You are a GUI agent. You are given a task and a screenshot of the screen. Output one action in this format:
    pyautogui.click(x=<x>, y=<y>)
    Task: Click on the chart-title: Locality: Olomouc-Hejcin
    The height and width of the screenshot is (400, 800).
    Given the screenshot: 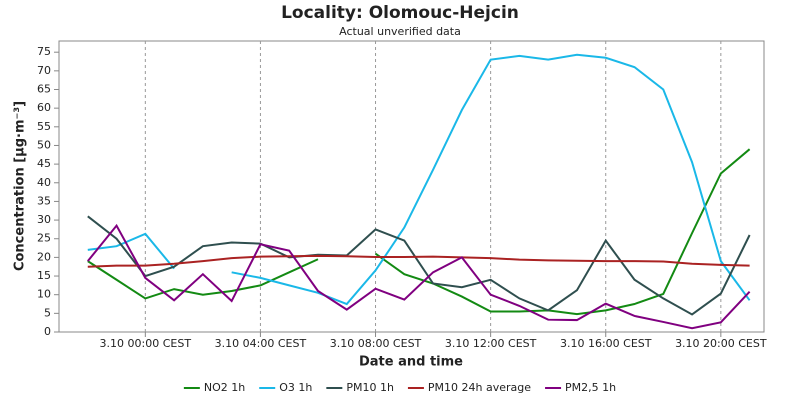 What is the action you would take?
    pyautogui.click(x=400, y=13)
    